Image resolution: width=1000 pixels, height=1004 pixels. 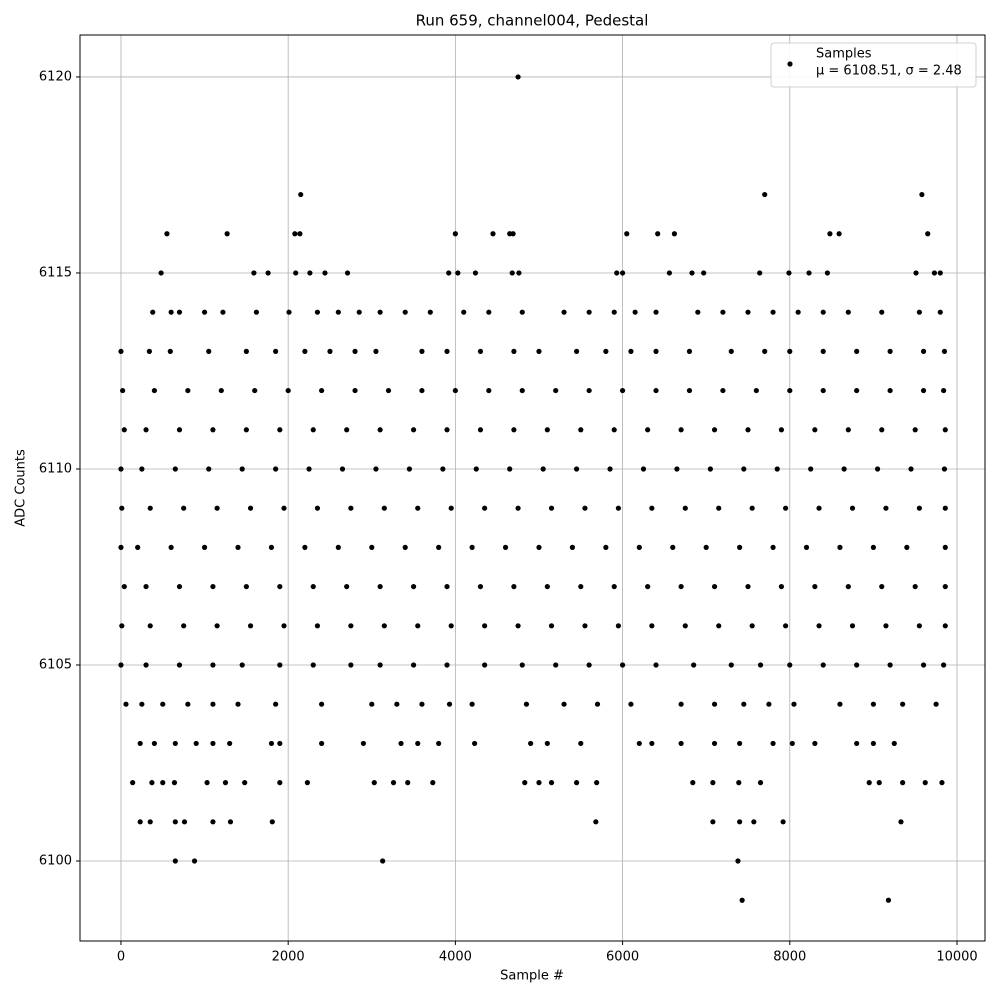 What do you see at coordinates (956, 957) in the screenshot?
I see `x-tick-label: 10000` at bounding box center [956, 957].